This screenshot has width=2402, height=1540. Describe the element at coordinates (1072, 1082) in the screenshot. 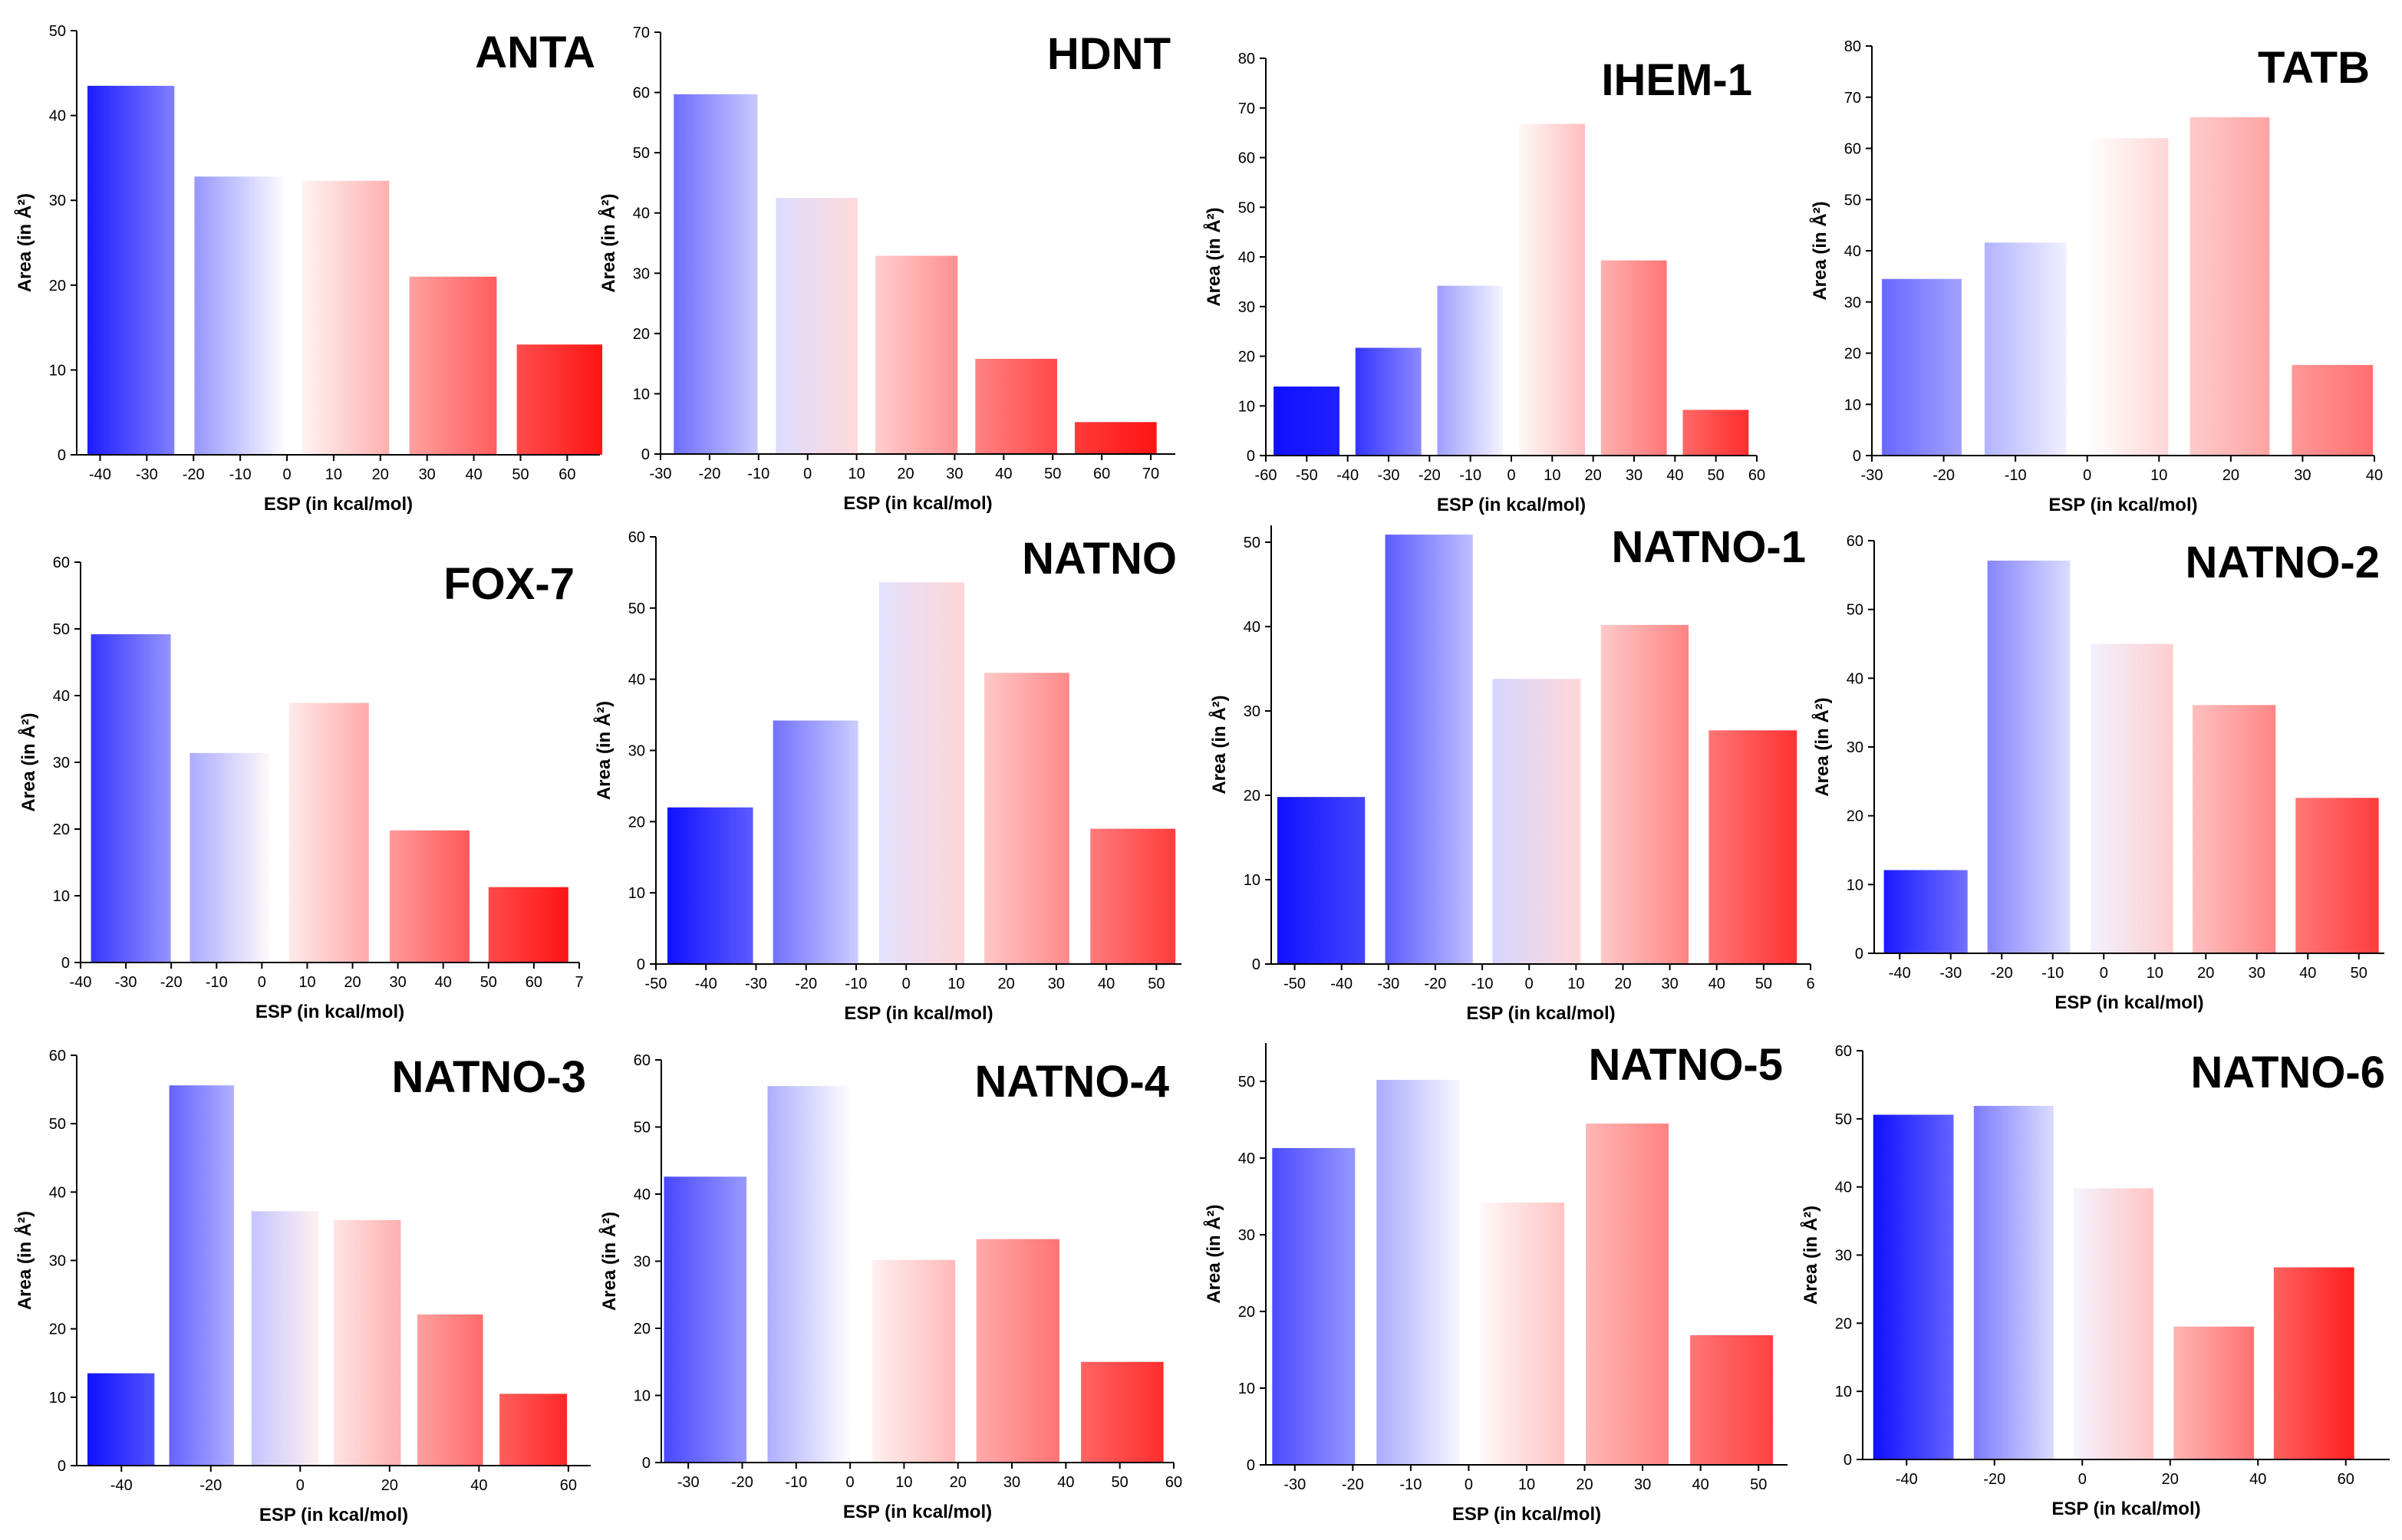

I see `chart-title: NATNO-4` at that location.